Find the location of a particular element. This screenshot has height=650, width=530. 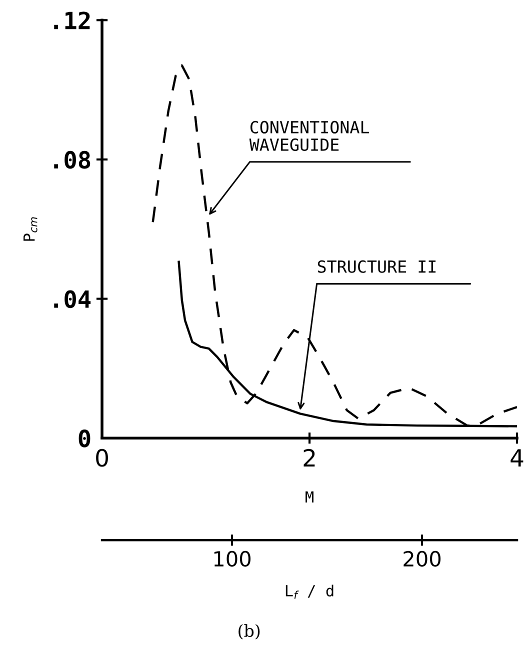

y-tick-label: 0 is located at coordinates (84, 439).